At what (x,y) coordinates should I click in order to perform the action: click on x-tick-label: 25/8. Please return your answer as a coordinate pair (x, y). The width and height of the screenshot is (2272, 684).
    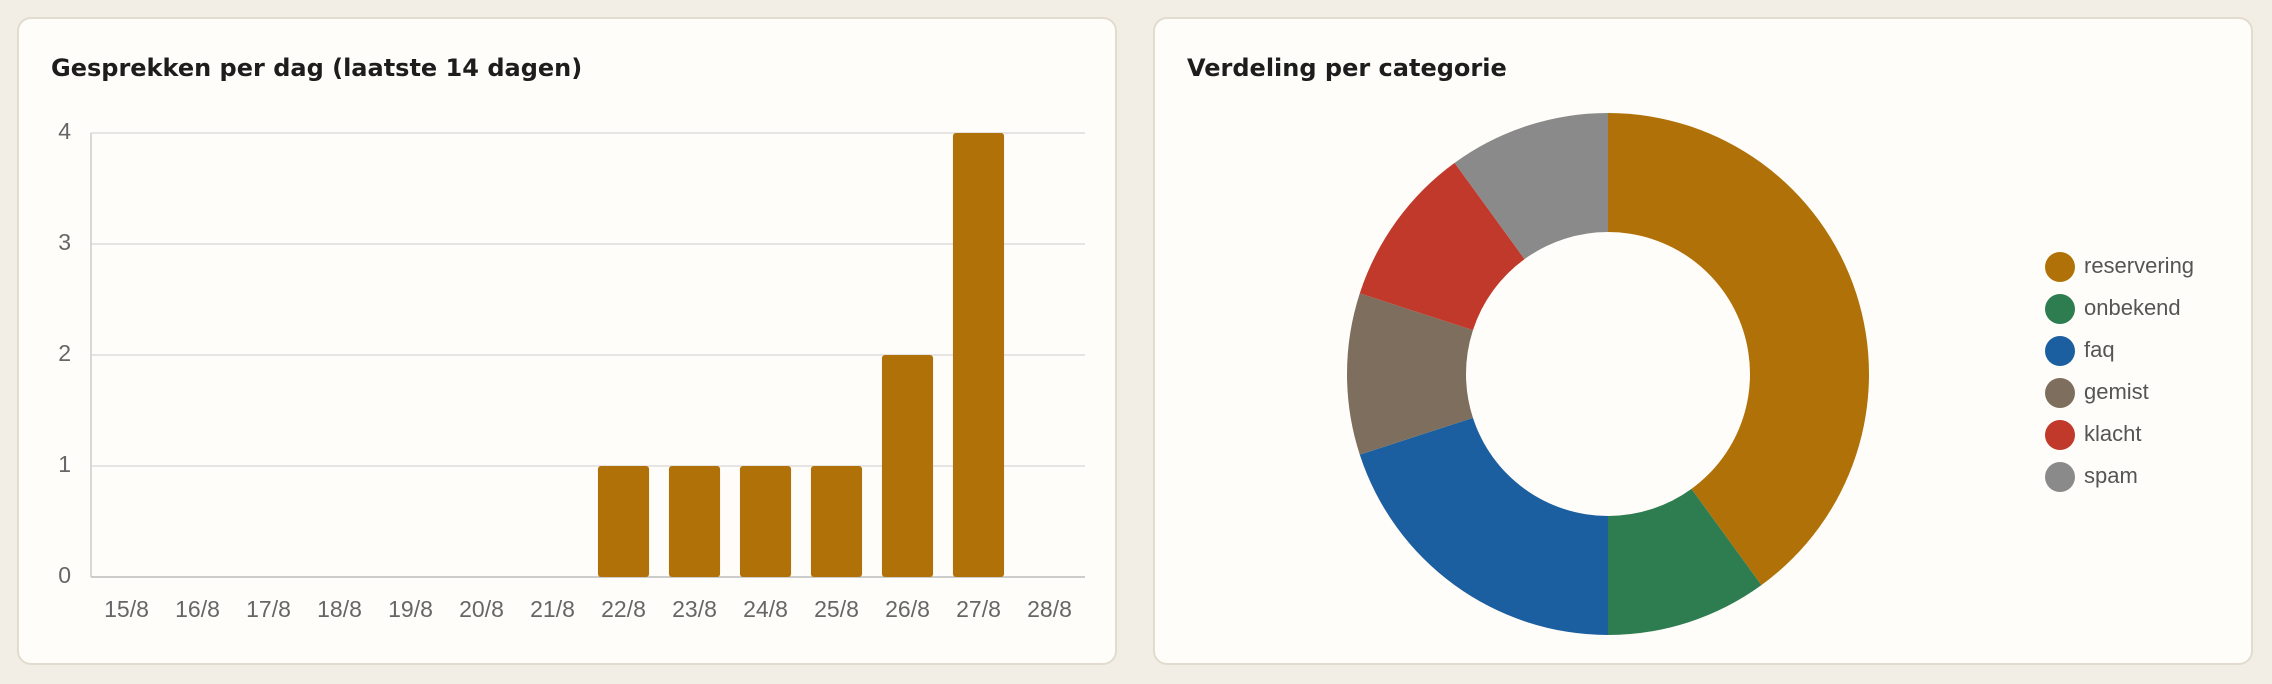
    Looking at the image, I should click on (836, 609).